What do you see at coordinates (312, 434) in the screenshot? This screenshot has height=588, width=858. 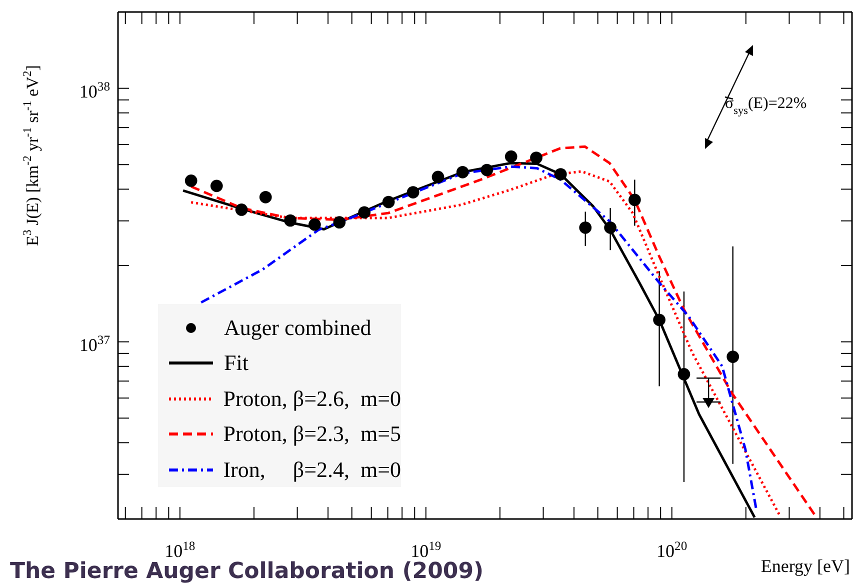 I see `legend-label: Proton, β=2.3, m=5` at bounding box center [312, 434].